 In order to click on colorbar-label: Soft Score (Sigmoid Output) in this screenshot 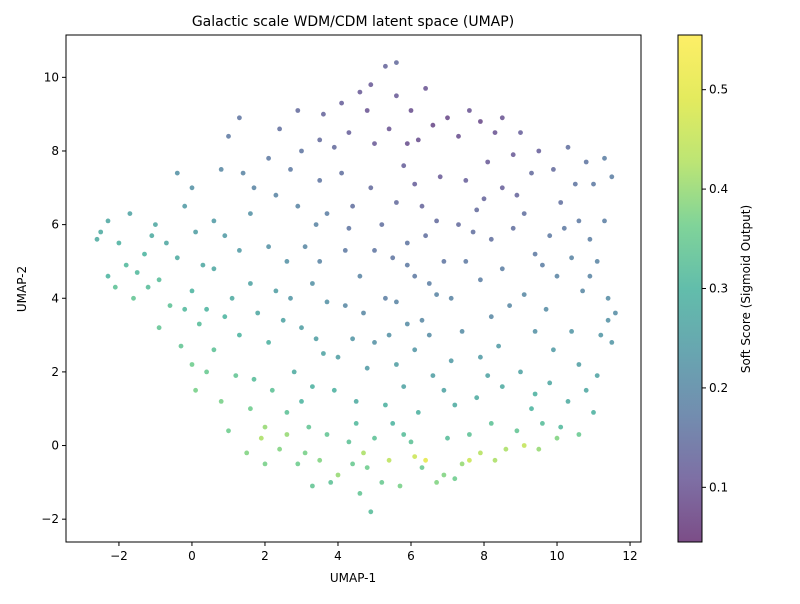, I will do `click(746, 289)`.